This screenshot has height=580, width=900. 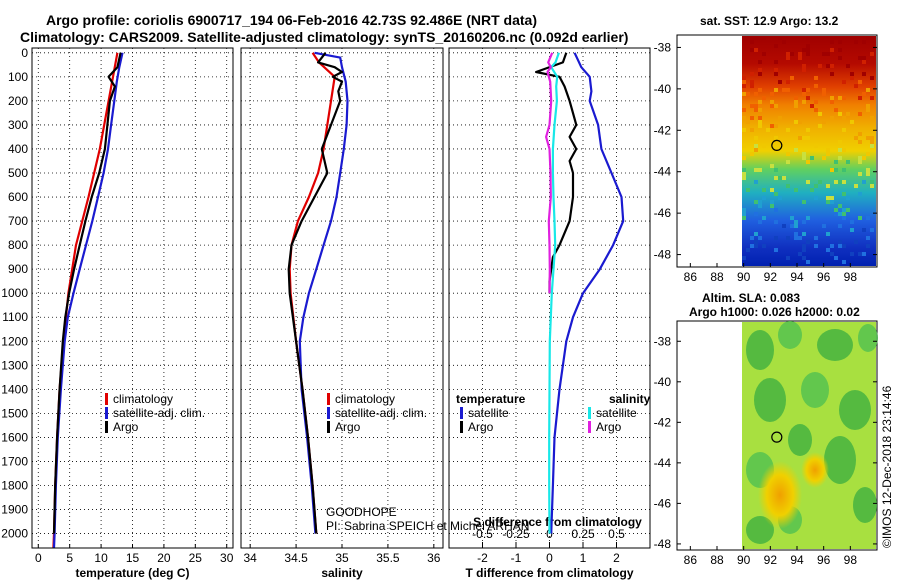 What do you see at coordinates (69, 558) in the screenshot?
I see `x-tick-label: 5` at bounding box center [69, 558].